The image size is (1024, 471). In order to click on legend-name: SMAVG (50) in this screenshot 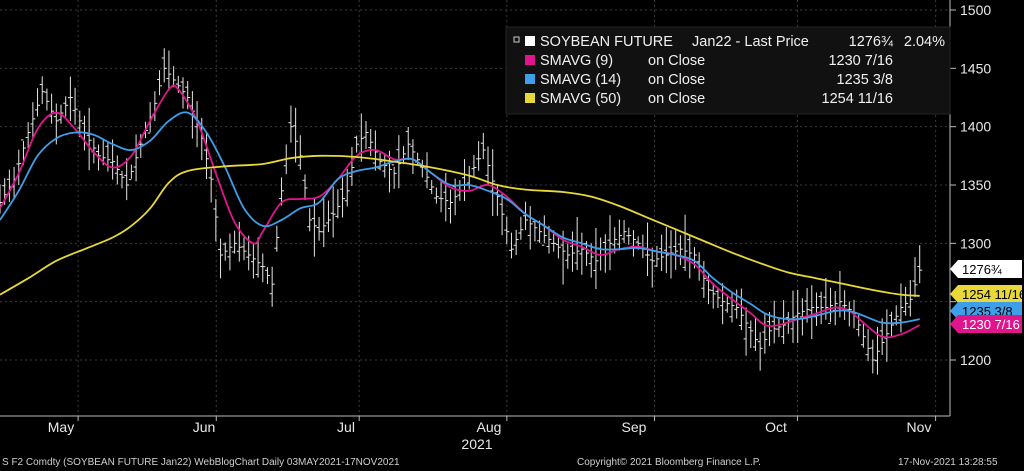, I will do `click(580, 99)`.